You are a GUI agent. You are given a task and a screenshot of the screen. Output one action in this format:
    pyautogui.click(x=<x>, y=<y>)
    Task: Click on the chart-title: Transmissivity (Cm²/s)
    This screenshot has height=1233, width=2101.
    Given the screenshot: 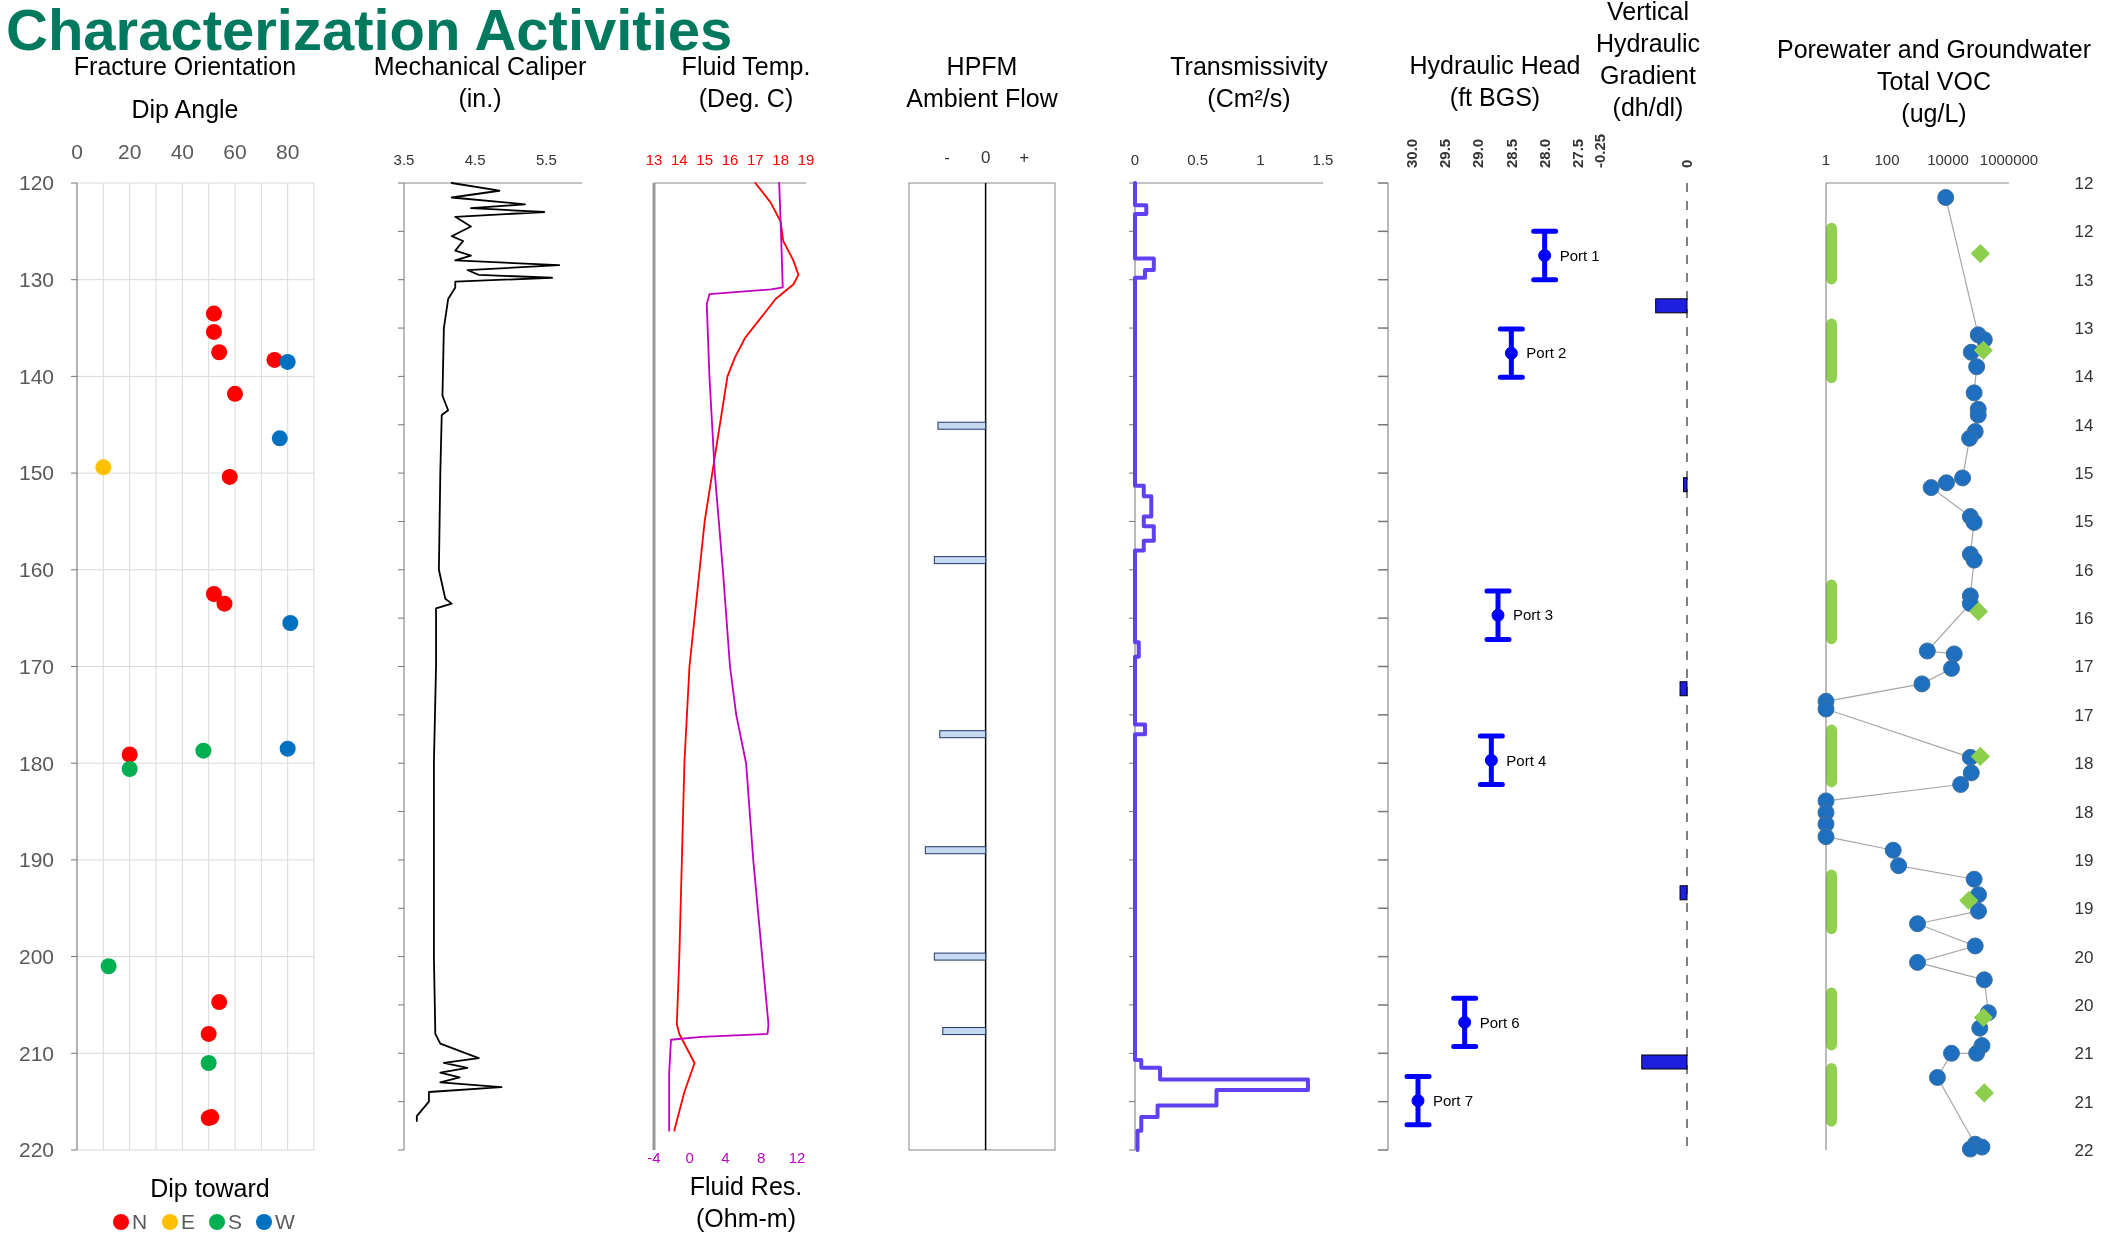 What is the action you would take?
    pyautogui.click(x=1249, y=82)
    